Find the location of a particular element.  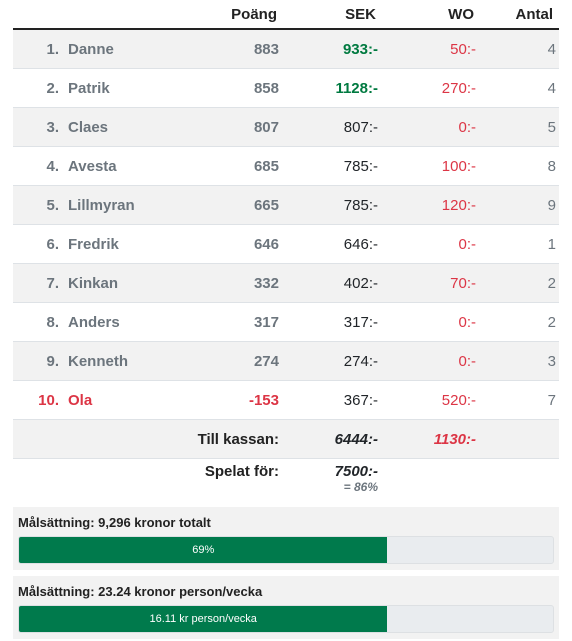

row-points: -153 is located at coordinates (236, 400).